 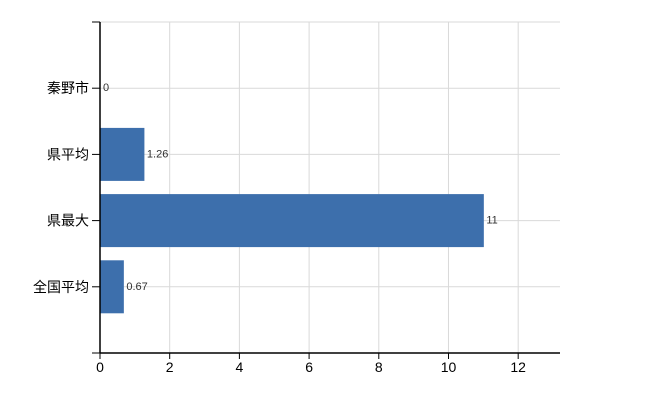 I want to click on category-label-秦野市: 秦野市, so click(x=68, y=88).